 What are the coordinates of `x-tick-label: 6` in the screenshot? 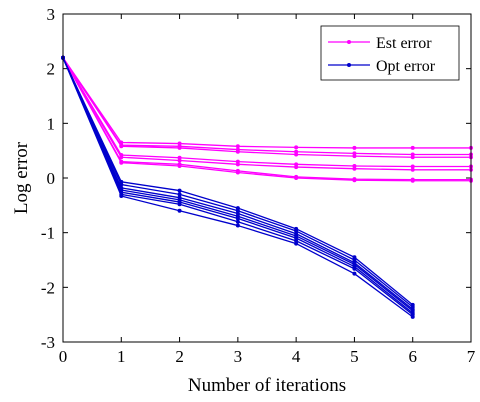 It's located at (412, 356).